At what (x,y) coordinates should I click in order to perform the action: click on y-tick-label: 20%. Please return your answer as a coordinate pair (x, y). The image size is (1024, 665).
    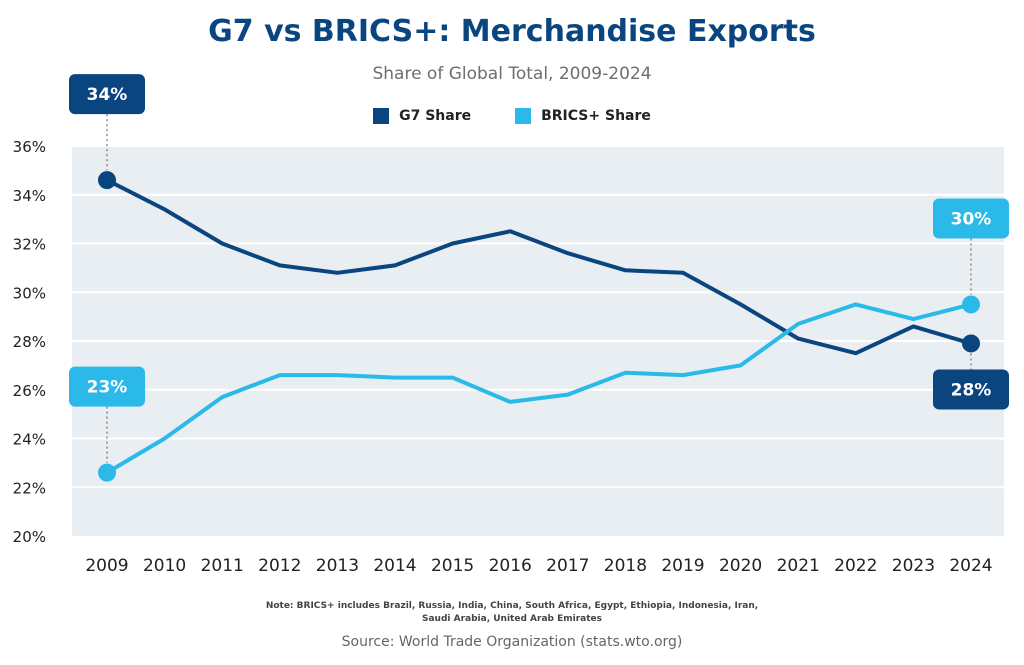
    Looking at the image, I should click on (29, 537).